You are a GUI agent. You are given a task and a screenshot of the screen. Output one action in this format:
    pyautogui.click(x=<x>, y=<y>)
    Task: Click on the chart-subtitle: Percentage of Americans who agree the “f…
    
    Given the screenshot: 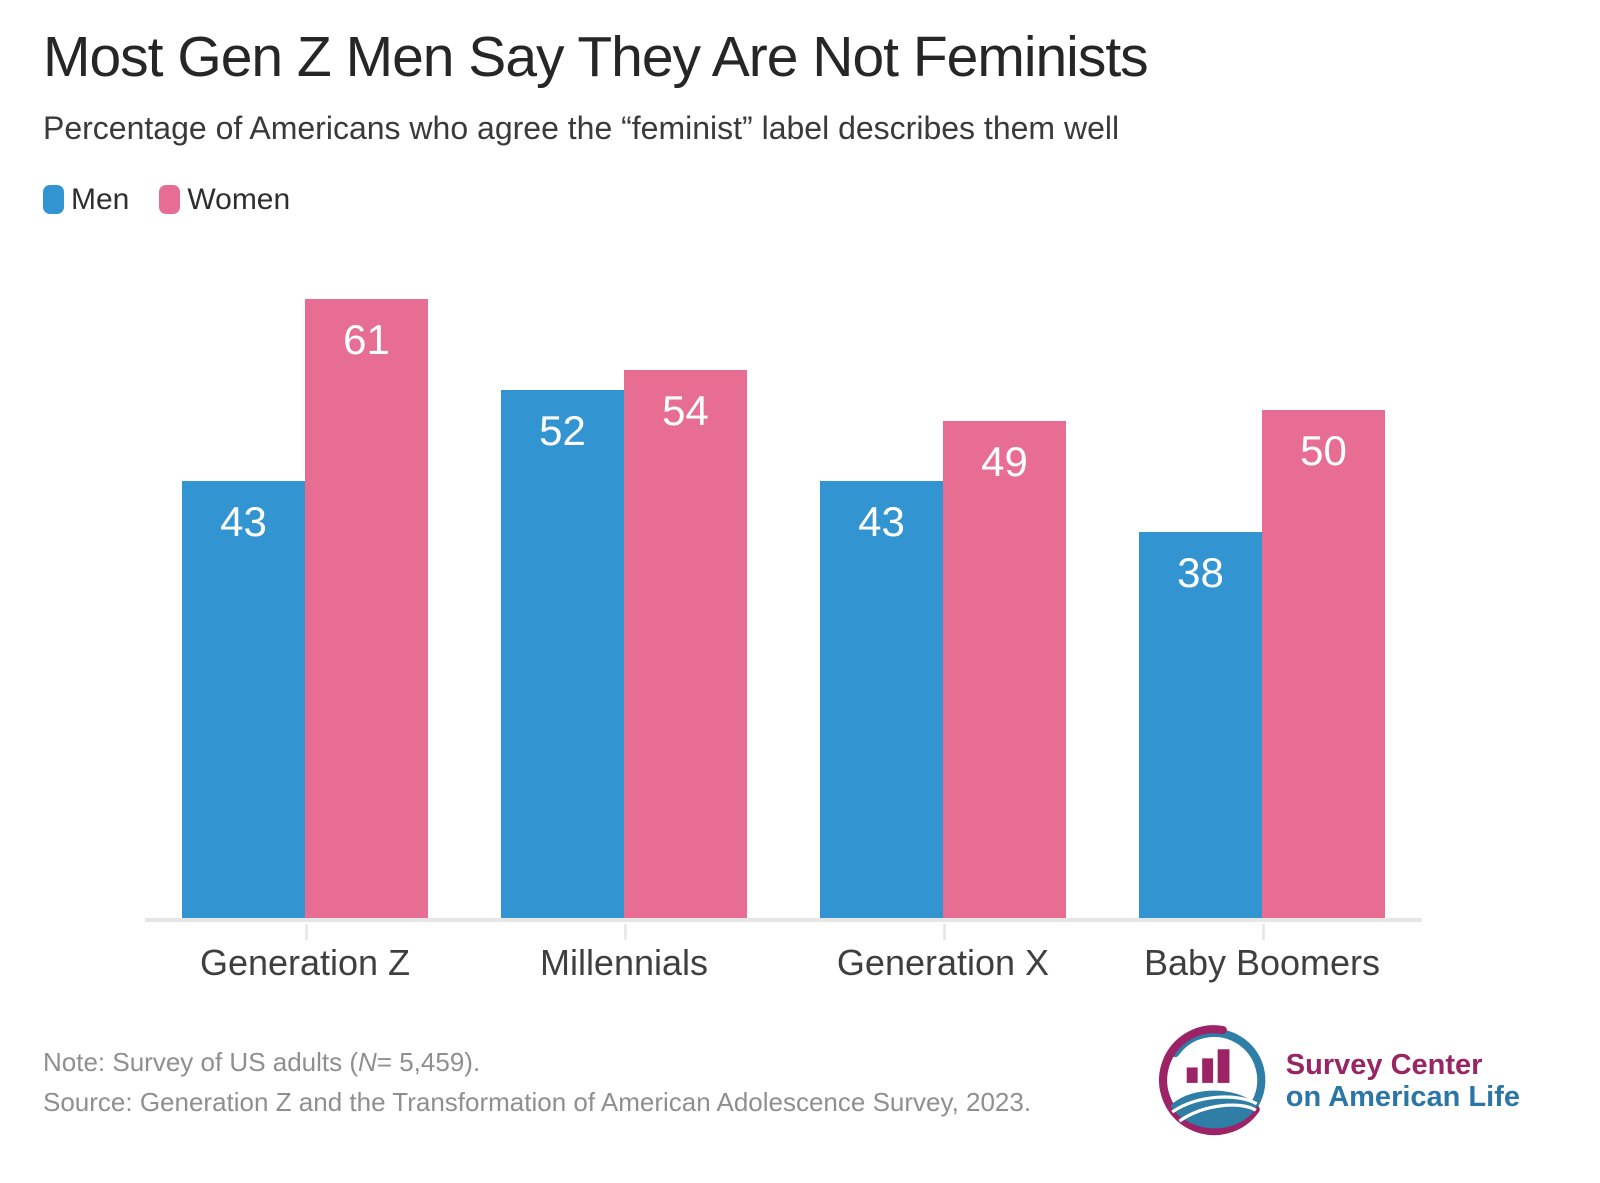 What is the action you would take?
    pyautogui.click(x=581, y=127)
    